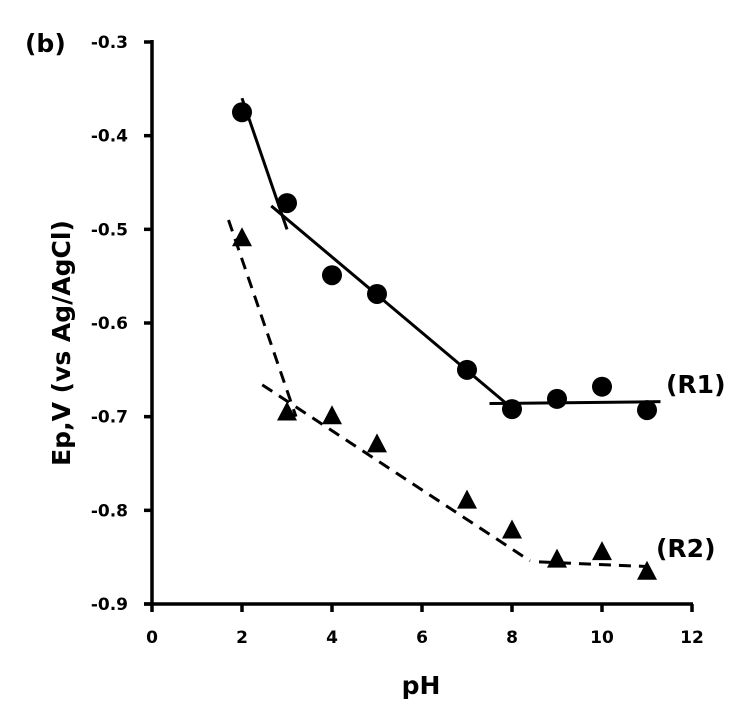  I want to click on y-tick-label: -0.7, so click(109, 418).